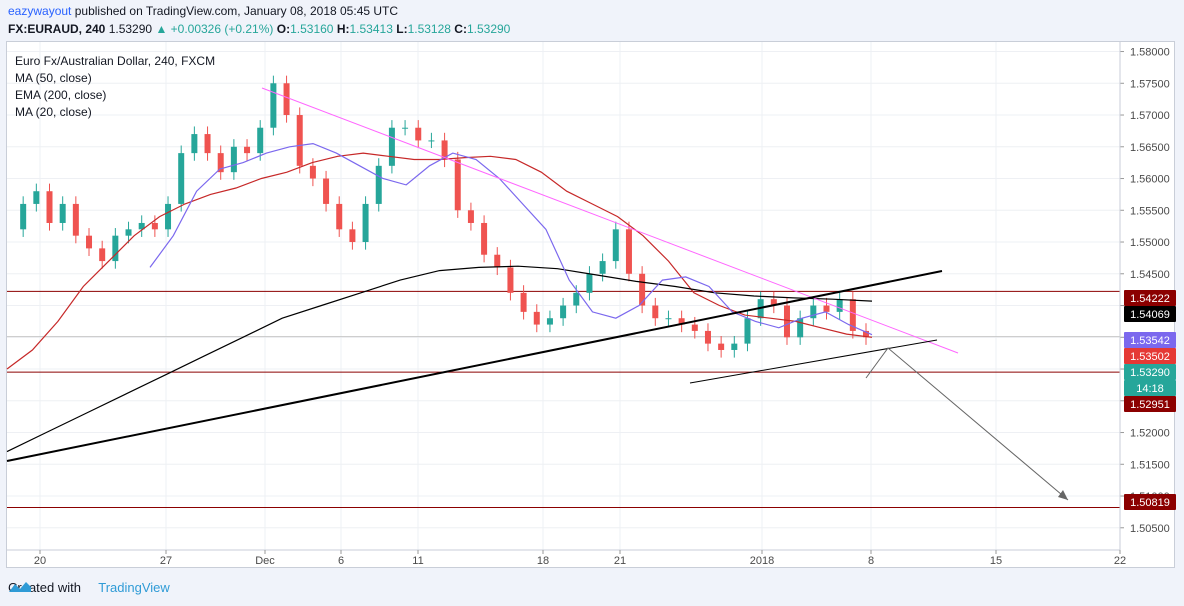  Describe the element at coordinates (1150, 465) in the screenshot. I see `y-tick-label: 1.51500` at that location.